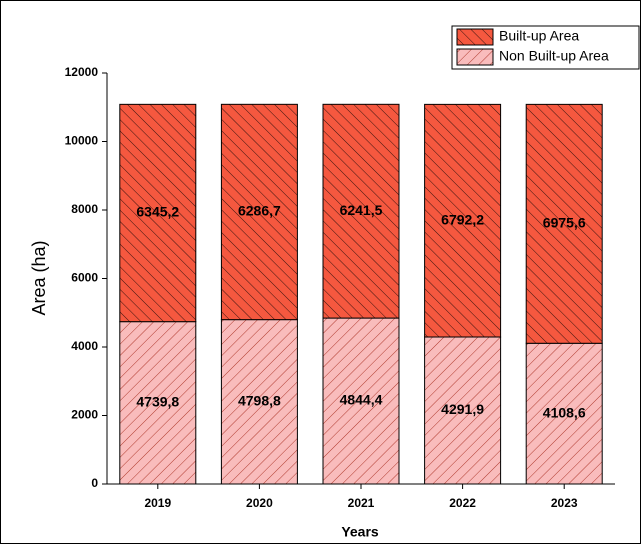 This screenshot has width=641, height=544. What do you see at coordinates (539, 36) in the screenshot?
I see `legend-label: Built-up Area` at bounding box center [539, 36].